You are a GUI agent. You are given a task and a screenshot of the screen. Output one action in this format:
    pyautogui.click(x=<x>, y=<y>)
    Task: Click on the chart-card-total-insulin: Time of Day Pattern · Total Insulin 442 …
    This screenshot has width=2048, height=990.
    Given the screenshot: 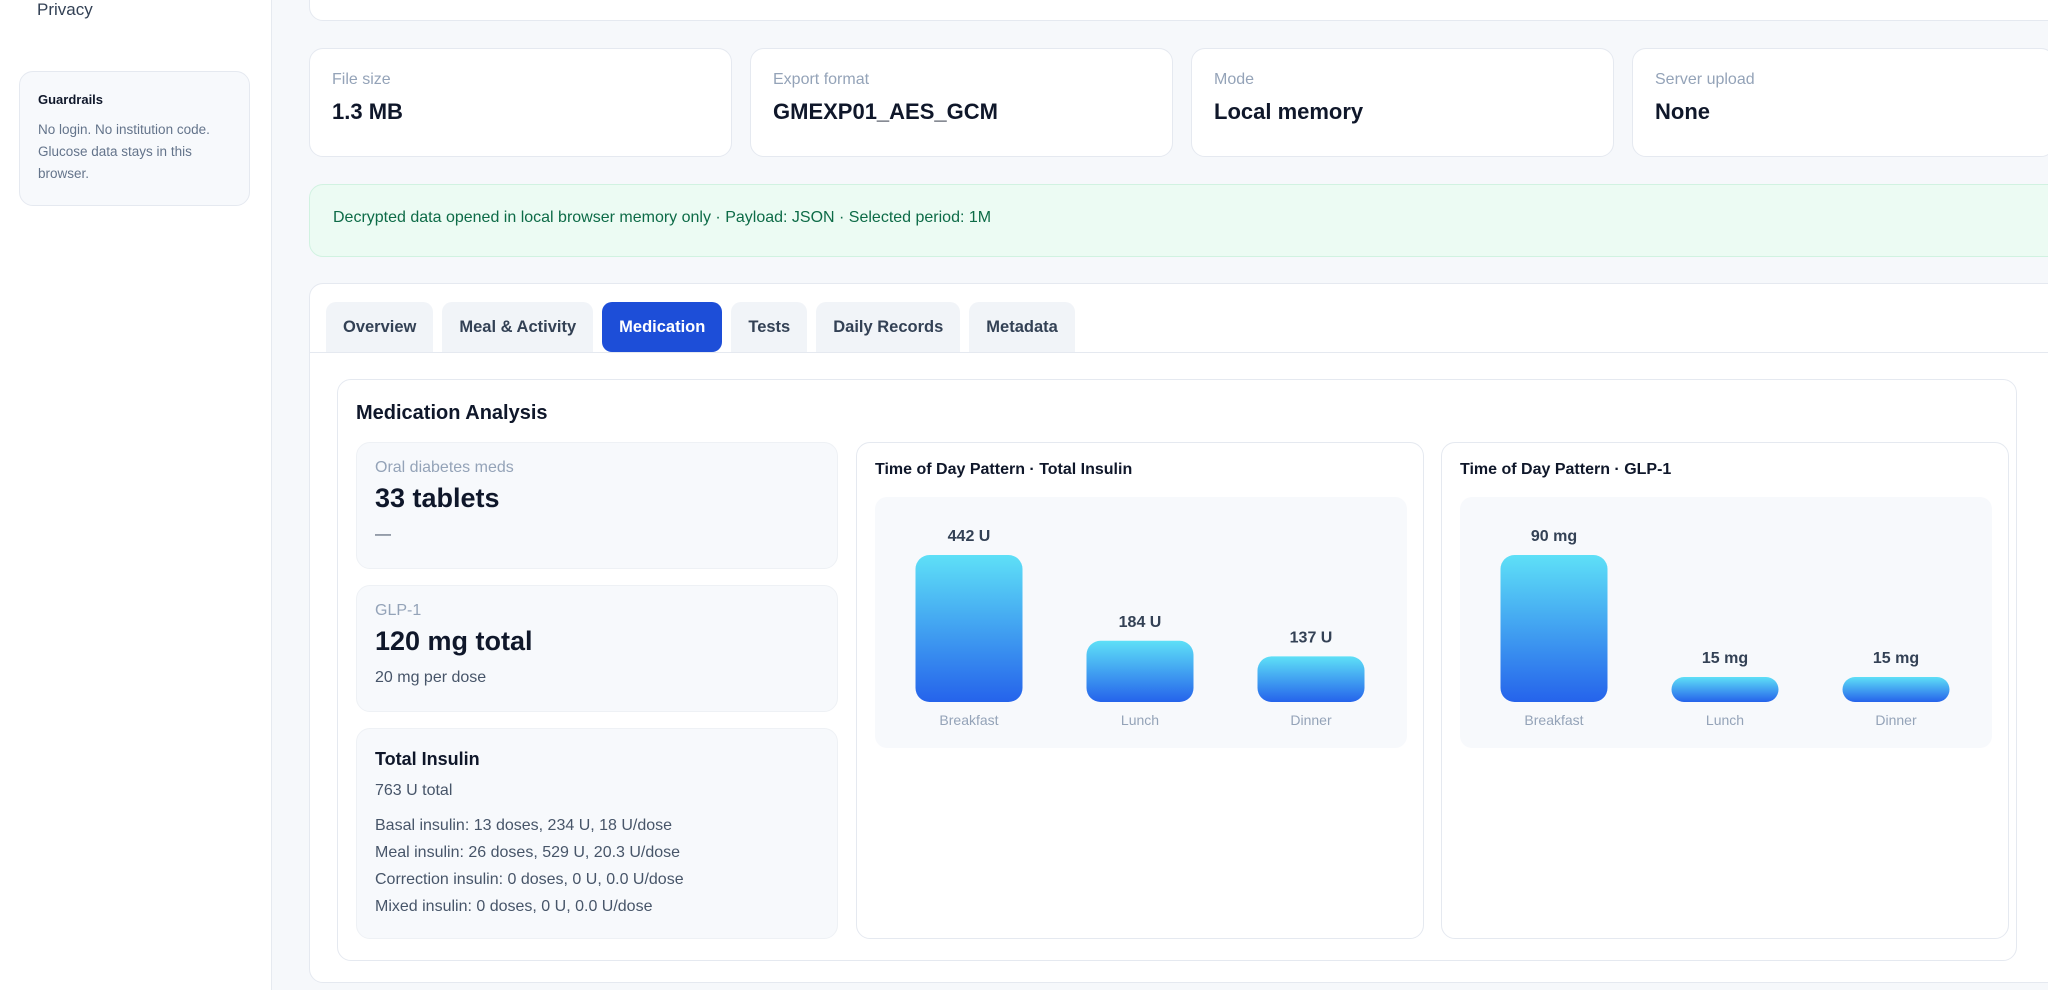 What is the action you would take?
    pyautogui.click(x=1140, y=690)
    